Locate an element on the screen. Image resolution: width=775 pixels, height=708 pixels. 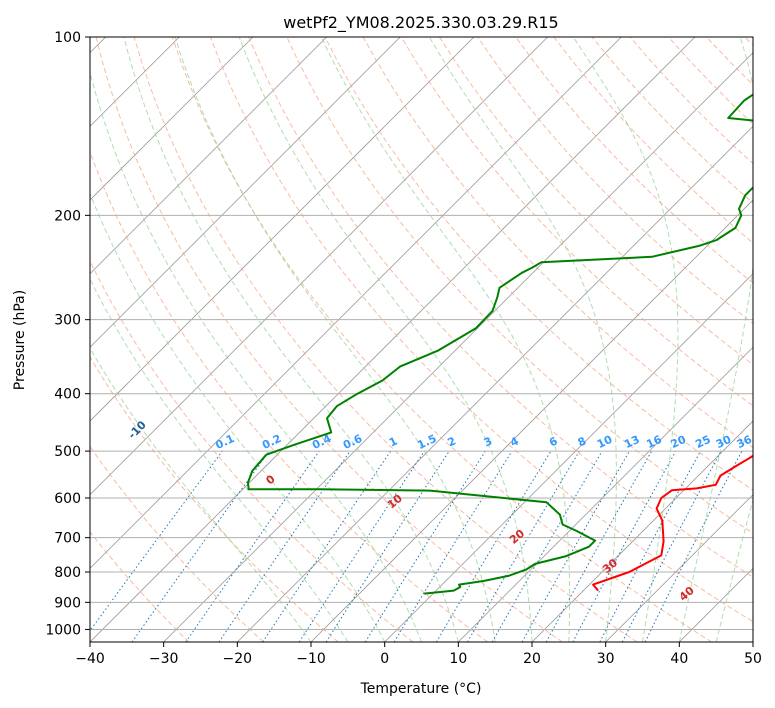
mixing-ratio-label: 10 is located at coordinates (605, 442).